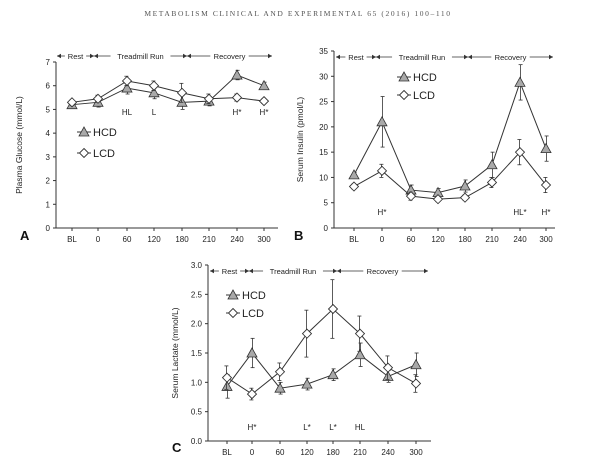  Describe the element at coordinates (245, 313) in the screenshot. I see `legend-lcd: LCD` at that location.